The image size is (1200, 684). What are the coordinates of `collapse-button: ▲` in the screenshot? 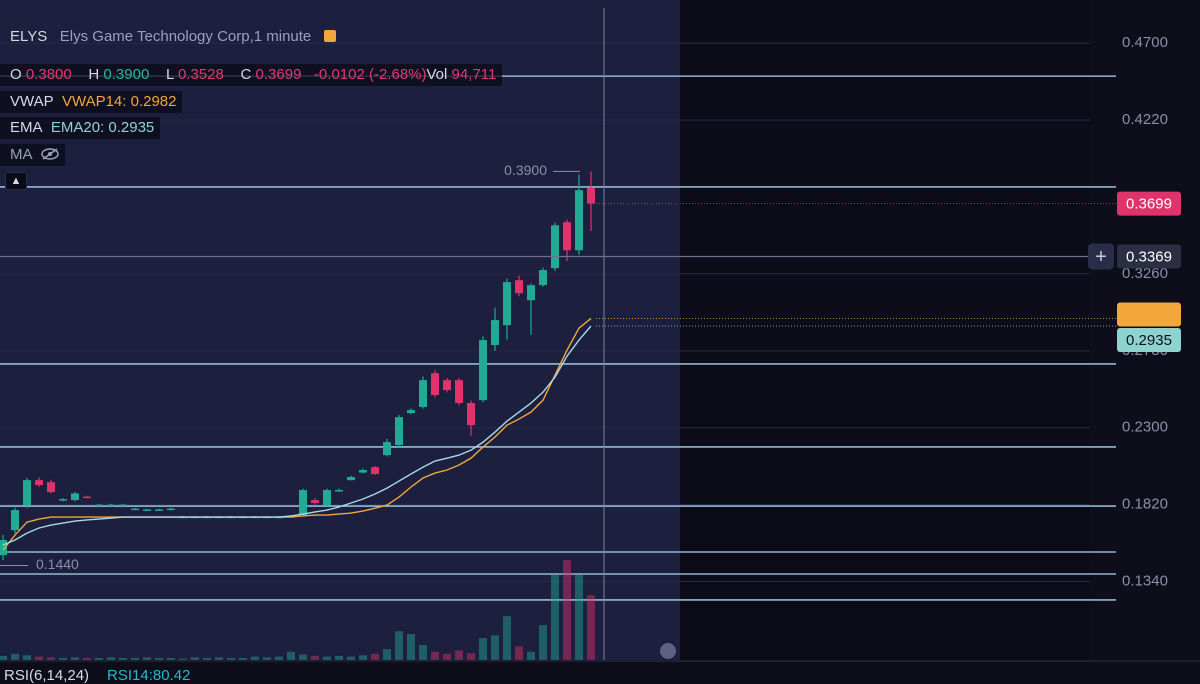 It's located at (16, 181).